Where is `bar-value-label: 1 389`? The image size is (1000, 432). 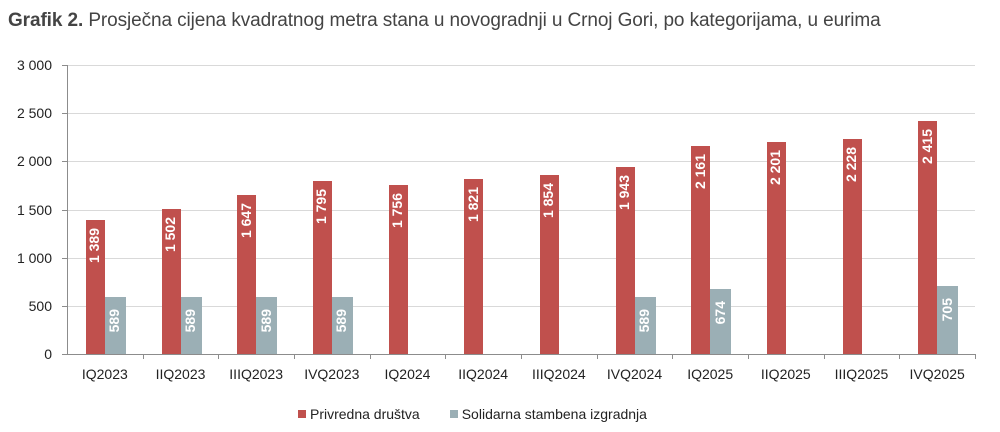
bar-value-label: 1 389 is located at coordinates (94, 246).